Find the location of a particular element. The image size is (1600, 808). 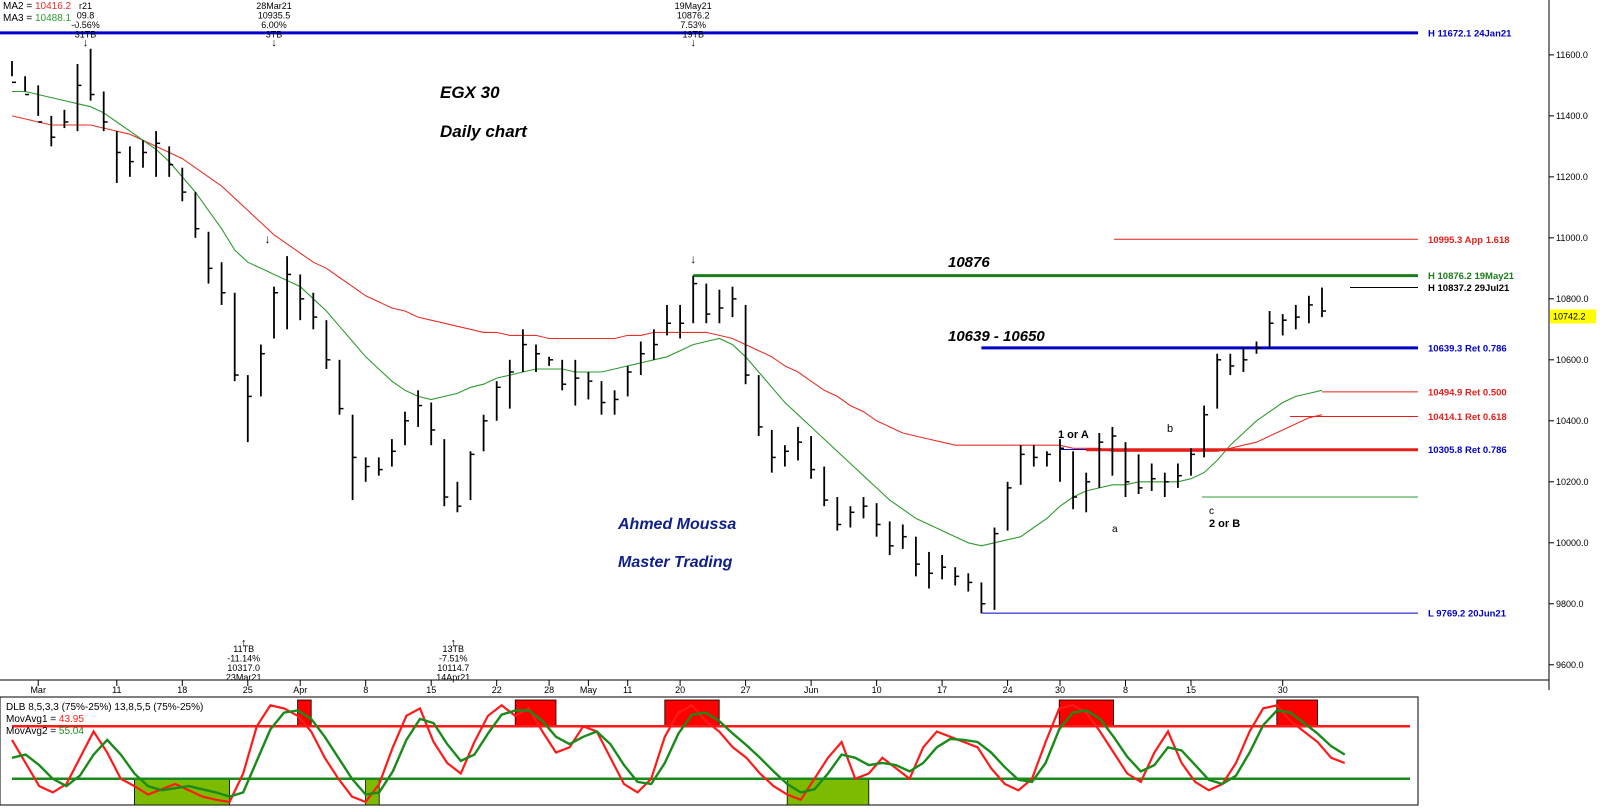

author-label: Ahmed Moussa is located at coordinates (676, 524).